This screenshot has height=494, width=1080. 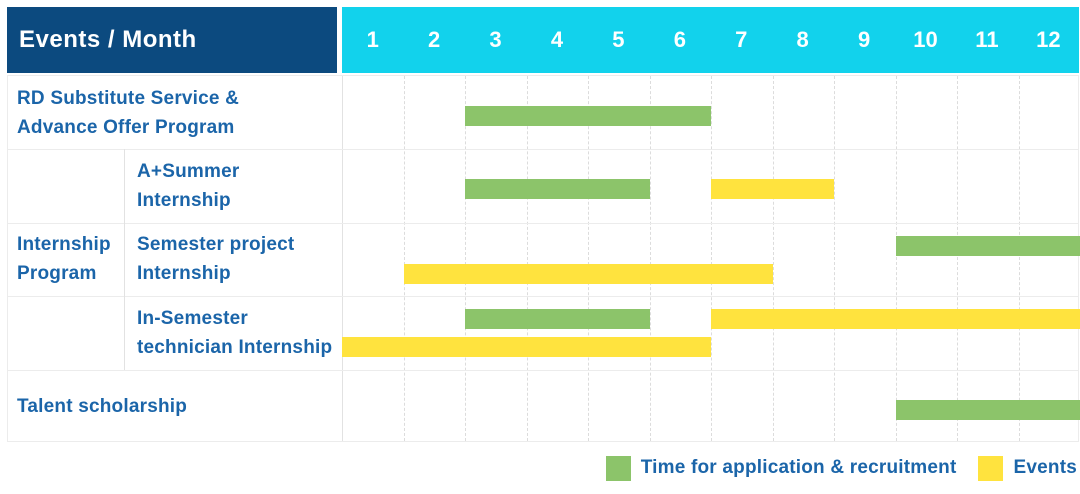 What do you see at coordinates (434, 39) in the screenshot?
I see `month-header-2: 2` at bounding box center [434, 39].